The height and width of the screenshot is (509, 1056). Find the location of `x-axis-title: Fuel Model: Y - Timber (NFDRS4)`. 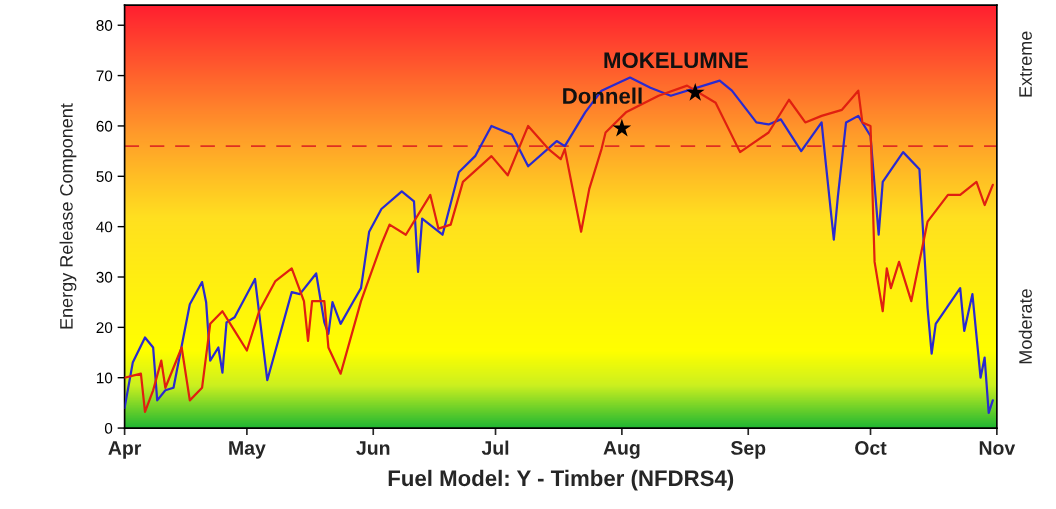

x-axis-title: Fuel Model: Y - Timber (NFDRS4) is located at coordinates (561, 480).